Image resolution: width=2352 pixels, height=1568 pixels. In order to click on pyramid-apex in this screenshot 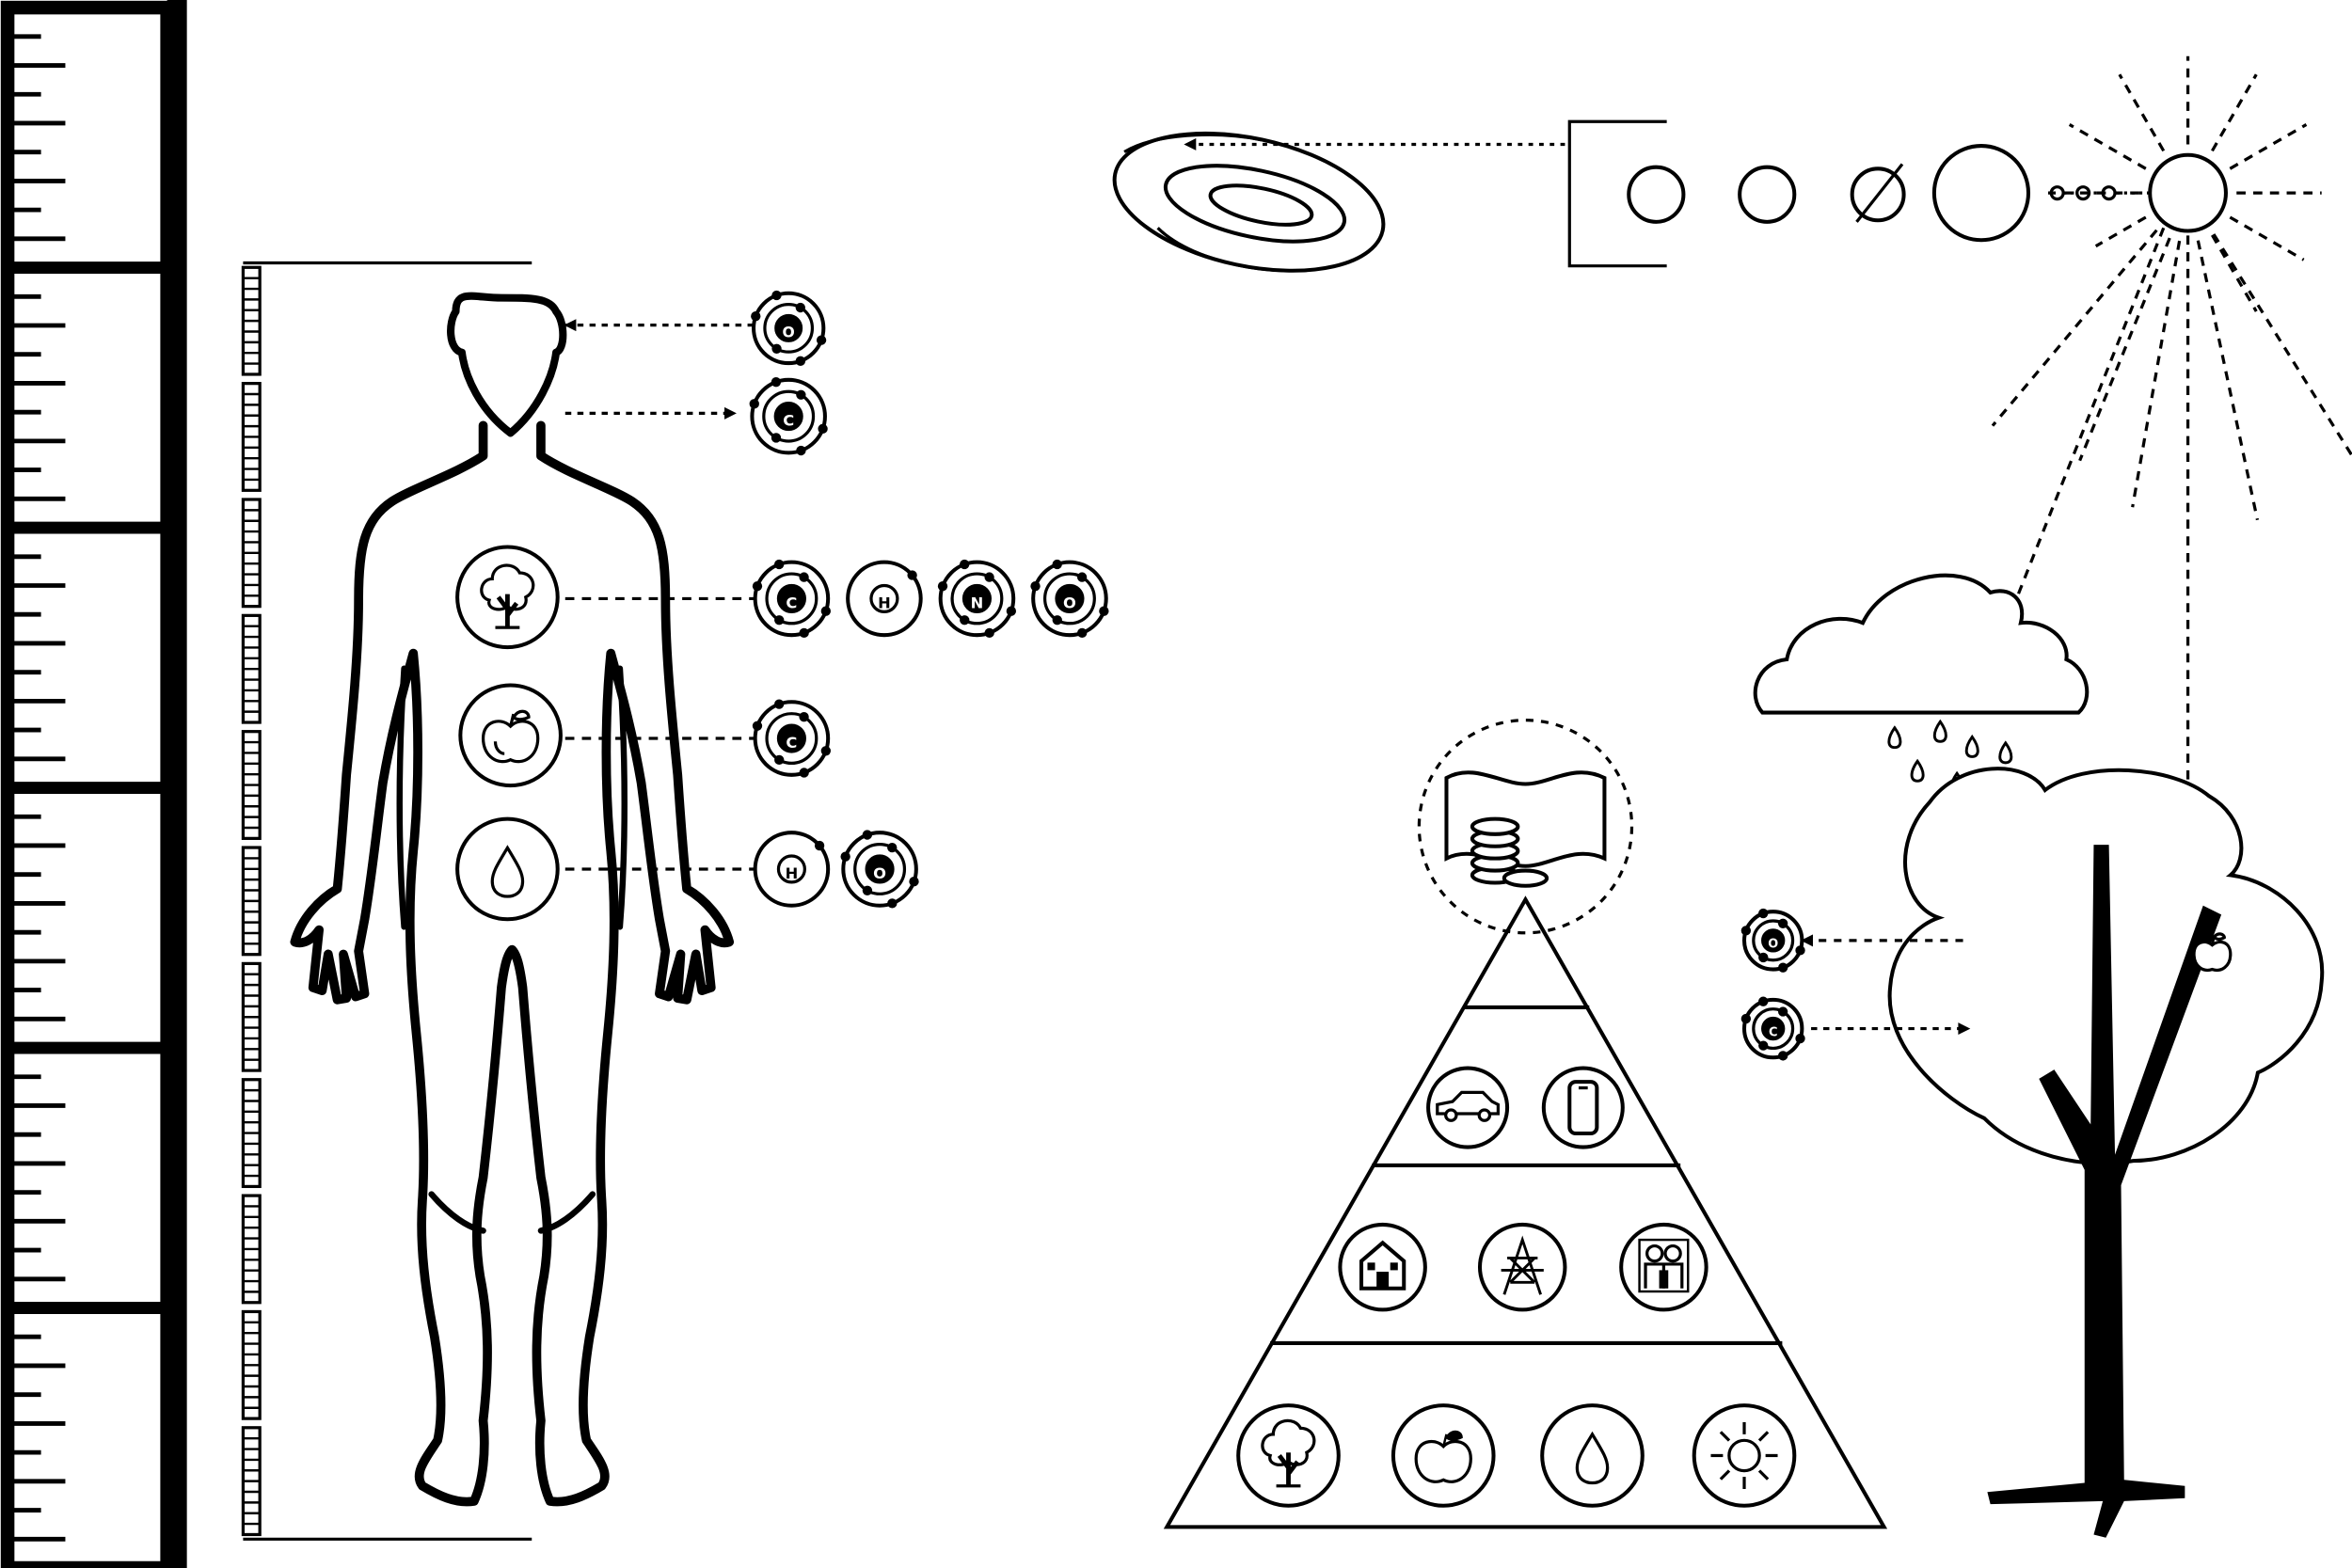, I will do `click(1525, 827)`.